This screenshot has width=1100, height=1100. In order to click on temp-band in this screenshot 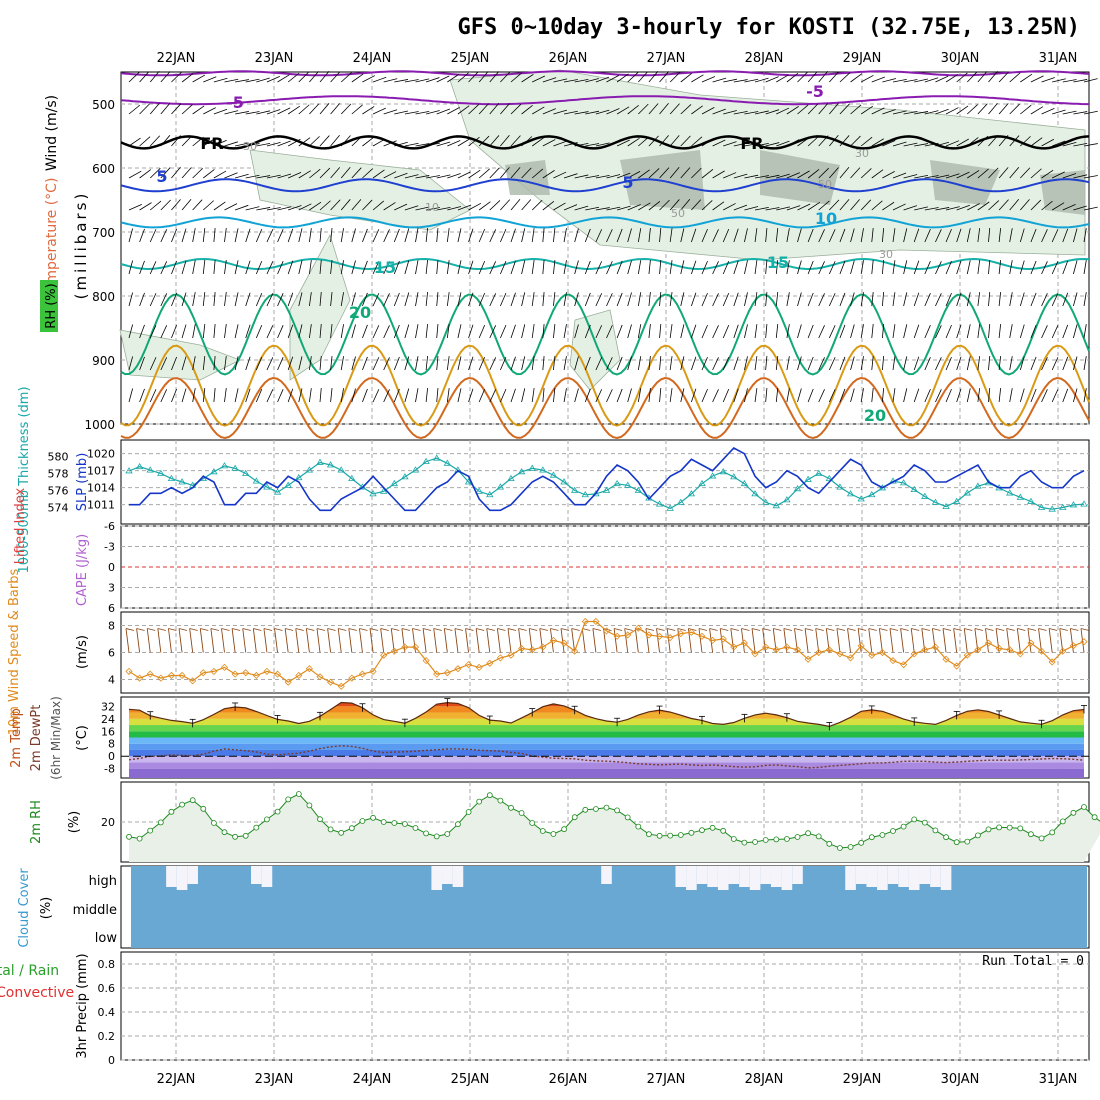, I will do `click(606, 722)`.